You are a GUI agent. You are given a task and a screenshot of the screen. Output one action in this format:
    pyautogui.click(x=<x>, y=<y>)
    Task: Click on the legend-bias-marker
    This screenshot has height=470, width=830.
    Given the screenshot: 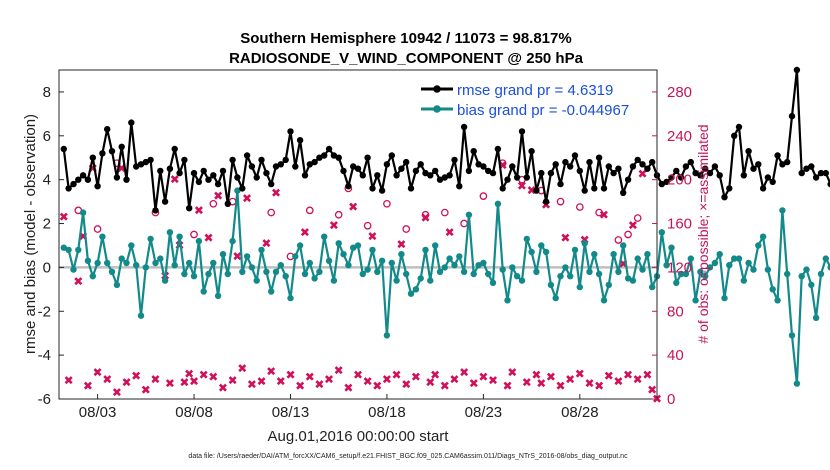 What is the action you would take?
    pyautogui.click(x=437, y=109)
    